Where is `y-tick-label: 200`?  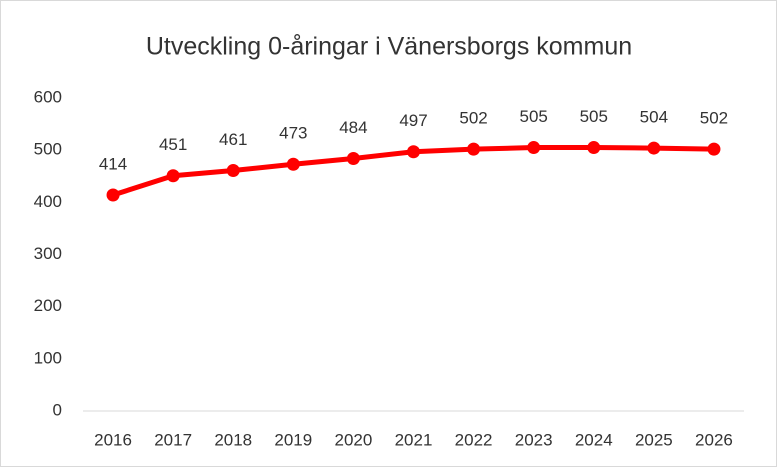
y-tick-label: 200 is located at coordinates (48, 305).